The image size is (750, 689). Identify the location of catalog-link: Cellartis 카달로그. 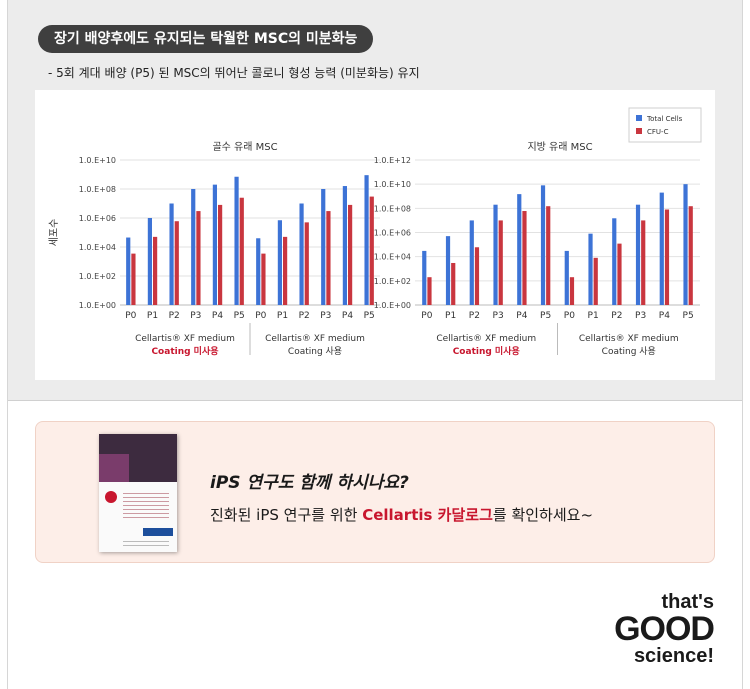
(427, 515).